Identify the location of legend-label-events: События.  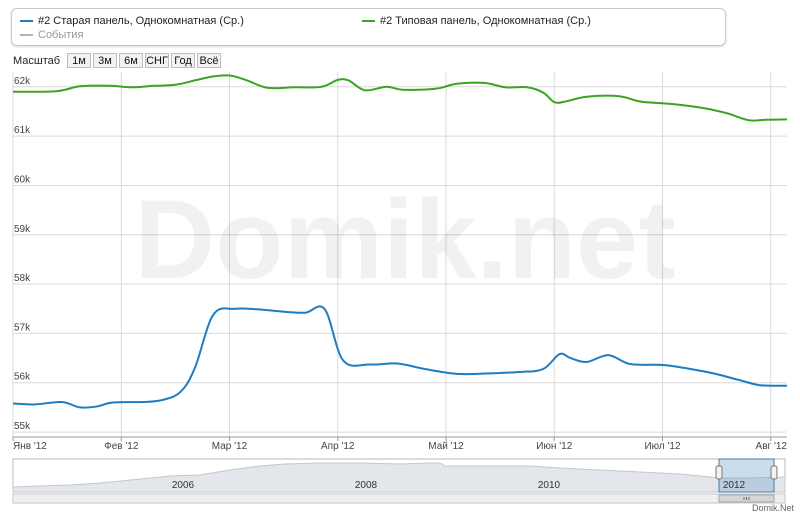
(61, 35).